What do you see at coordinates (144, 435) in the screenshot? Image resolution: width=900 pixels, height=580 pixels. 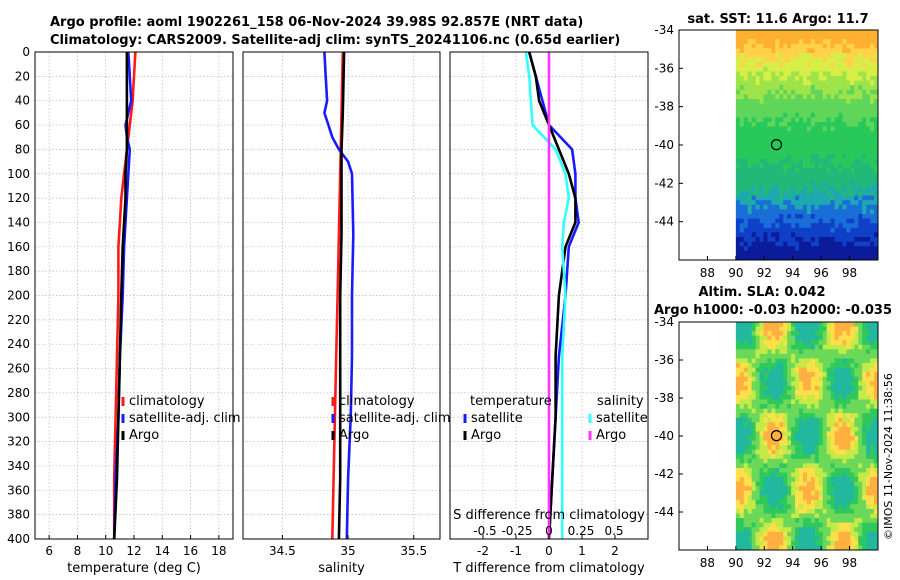 I see `legend-label: Argo` at bounding box center [144, 435].